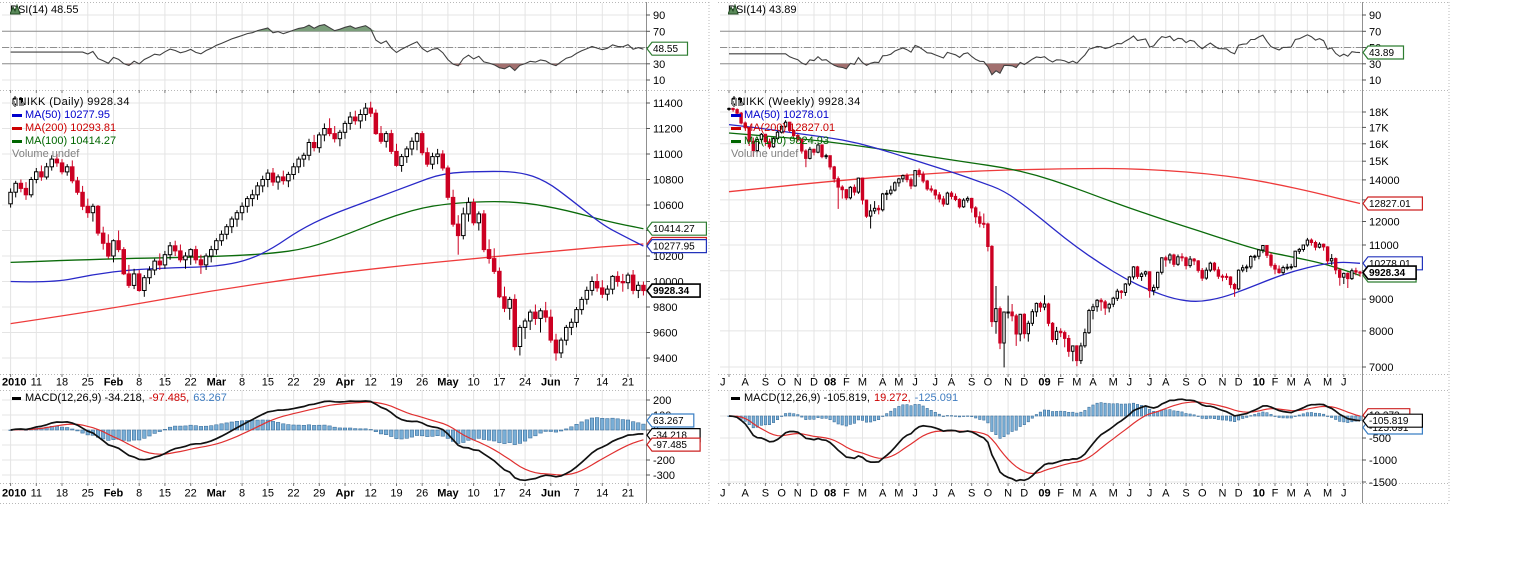 This screenshot has width=1524, height=576. Describe the element at coordinates (1379, 145) in the screenshot. I see `svg-text: 16K` at that location.